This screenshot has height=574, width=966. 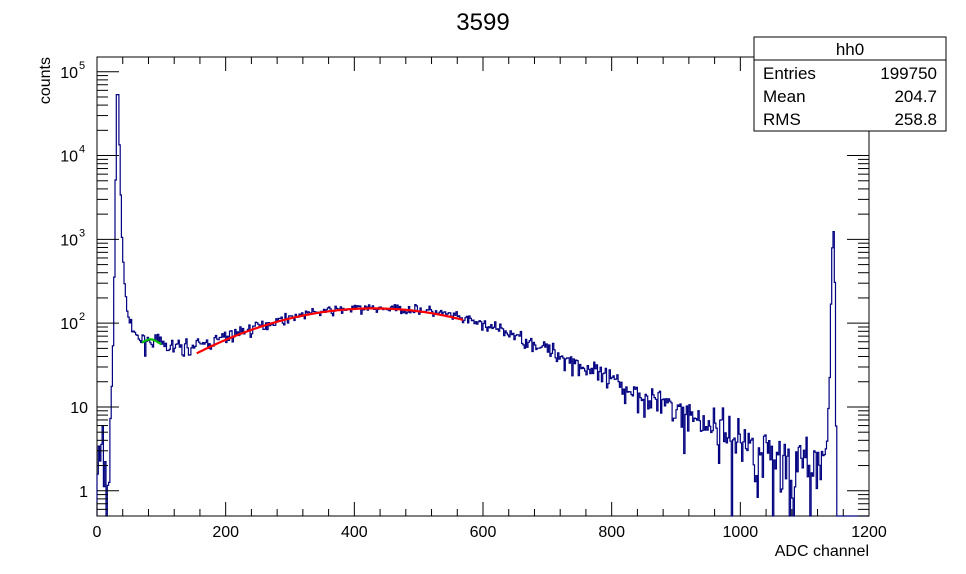 I want to click on stats-box: hh0 Entries 199750 Mean 204.7 RMS 258.8, so click(x=850, y=84).